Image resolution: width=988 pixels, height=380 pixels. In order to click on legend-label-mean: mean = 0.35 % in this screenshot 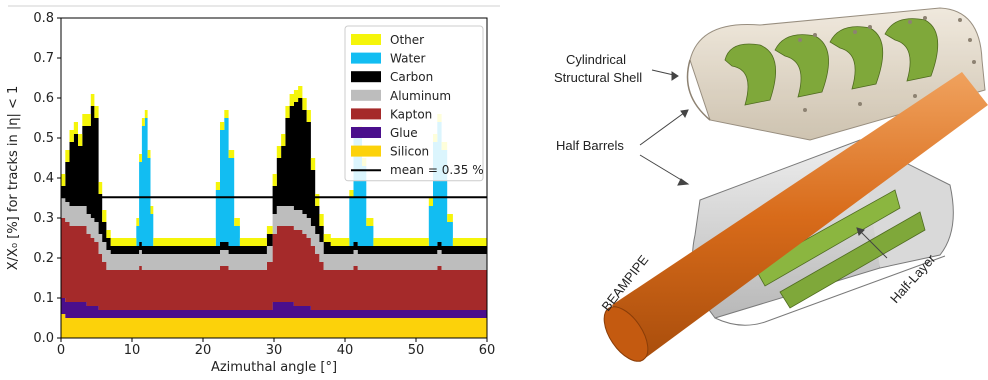, I will do `click(437, 170)`.